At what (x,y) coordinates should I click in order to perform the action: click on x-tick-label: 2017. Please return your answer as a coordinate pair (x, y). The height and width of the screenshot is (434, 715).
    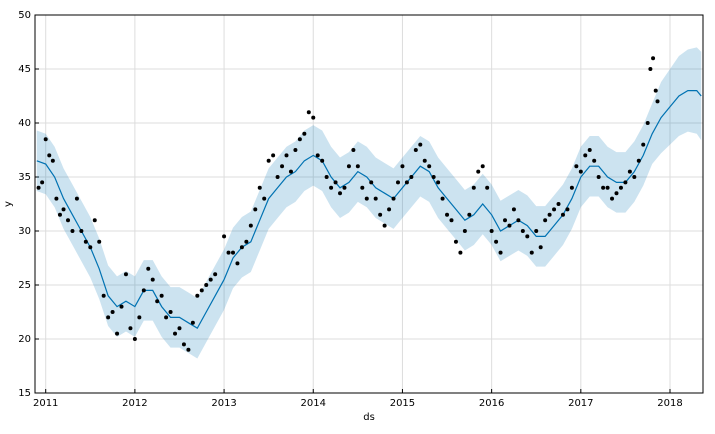
    Looking at the image, I should click on (580, 403).